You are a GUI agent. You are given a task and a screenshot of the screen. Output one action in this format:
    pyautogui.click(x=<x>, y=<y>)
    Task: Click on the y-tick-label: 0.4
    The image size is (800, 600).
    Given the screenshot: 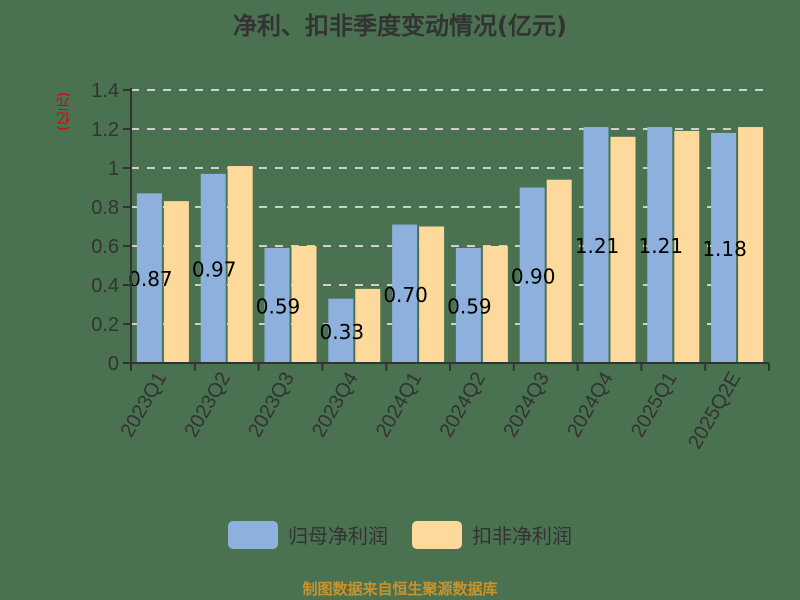 What is the action you would take?
    pyautogui.click(x=105, y=286)
    